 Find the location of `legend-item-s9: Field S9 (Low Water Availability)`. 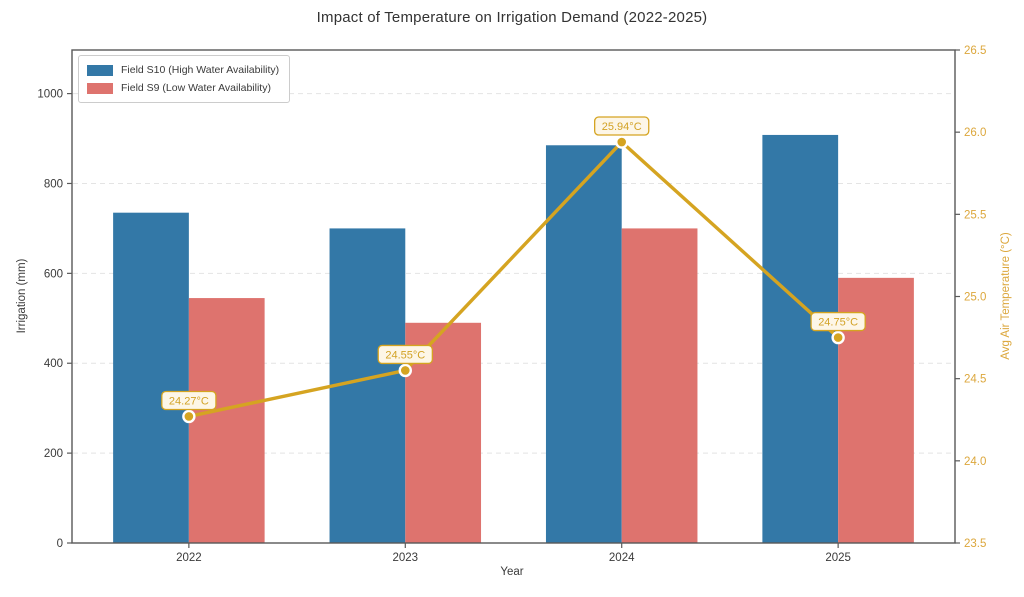

legend-item-s9: Field S9 (Low Water Availability) is located at coordinates (183, 88).